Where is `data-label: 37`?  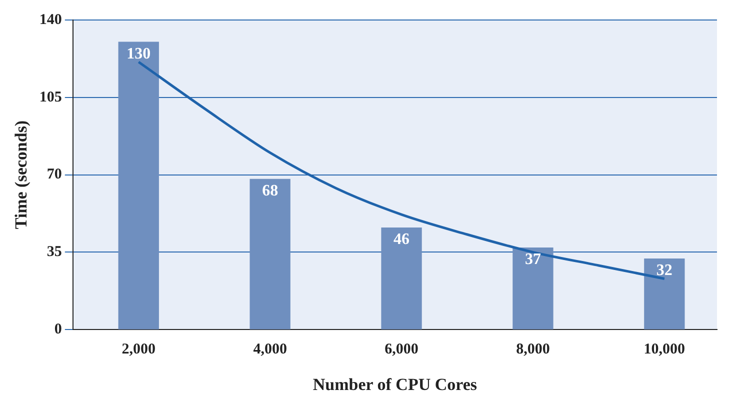
data-label: 37 is located at coordinates (532, 259).